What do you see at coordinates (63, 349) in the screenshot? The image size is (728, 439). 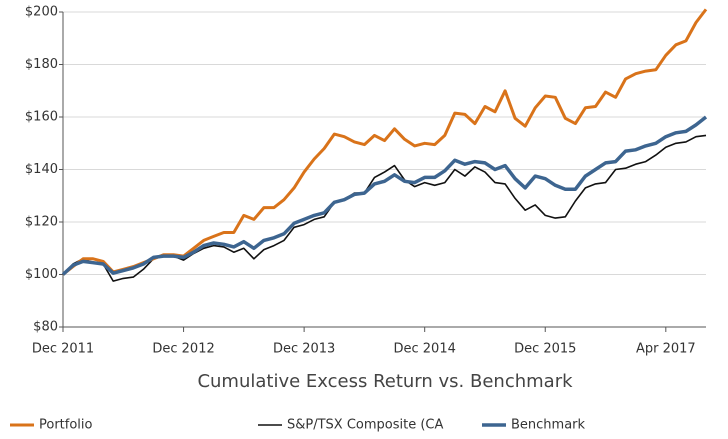 I see `x-tick-label: Dec 2011` at bounding box center [63, 349].